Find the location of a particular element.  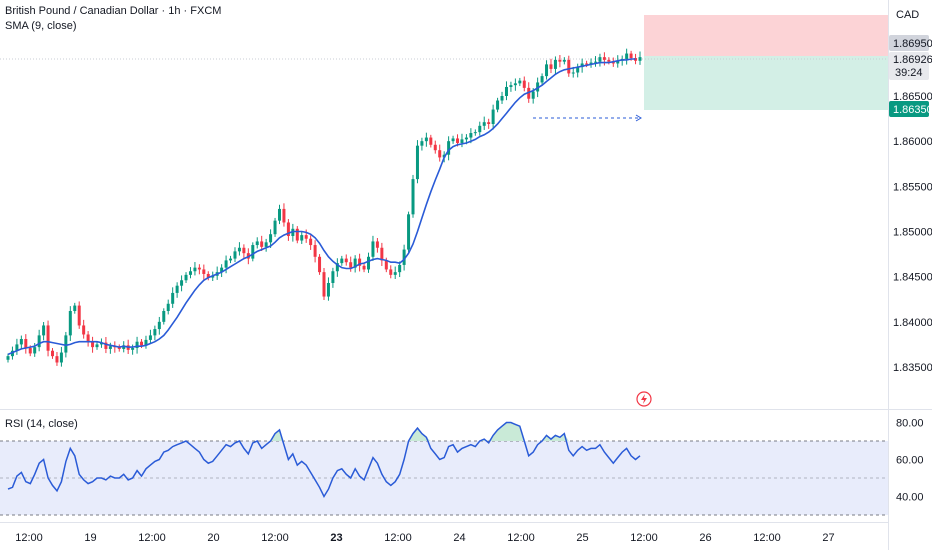

time-tick-label: 24 is located at coordinates (459, 538).